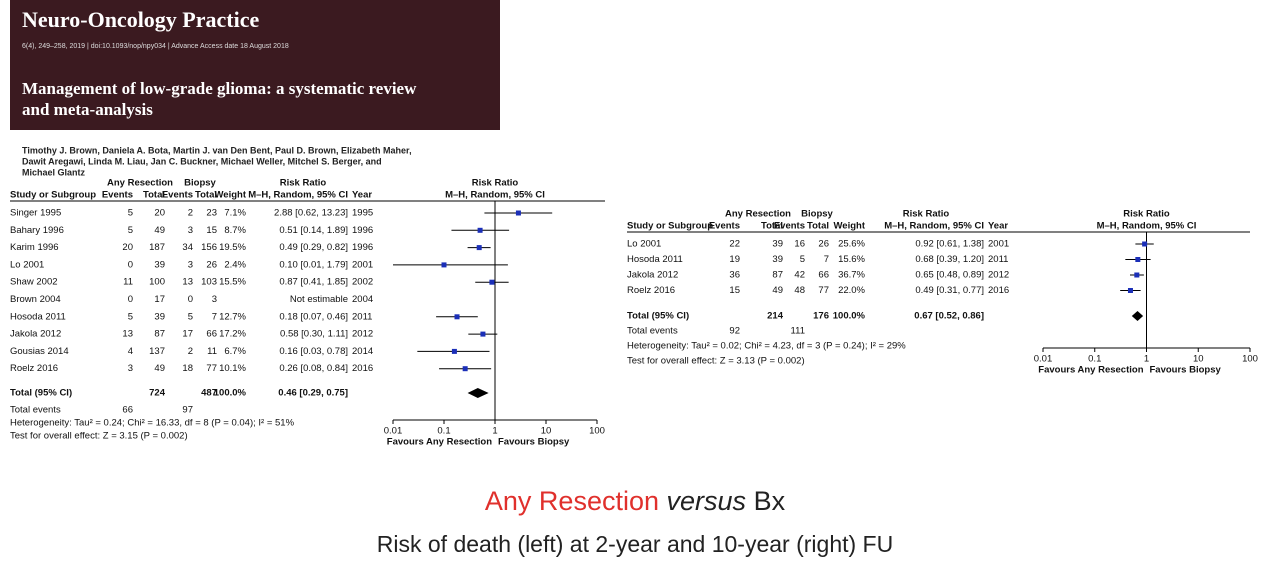 The height and width of the screenshot is (575, 1269). Describe the element at coordinates (949, 275) in the screenshot. I see `rr-label: 0.65 [0.48, 0.89]` at that location.